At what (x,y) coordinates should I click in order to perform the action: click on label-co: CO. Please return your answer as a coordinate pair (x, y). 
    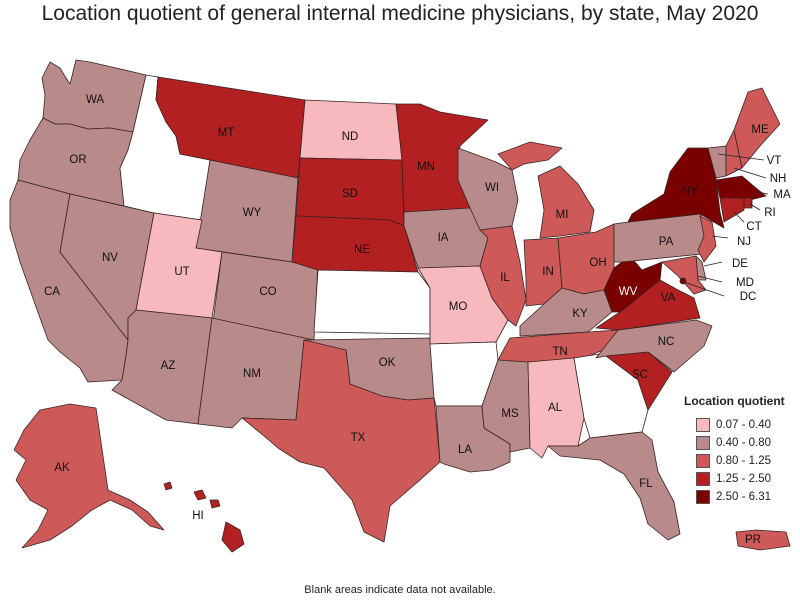
    Looking at the image, I should click on (267, 292).